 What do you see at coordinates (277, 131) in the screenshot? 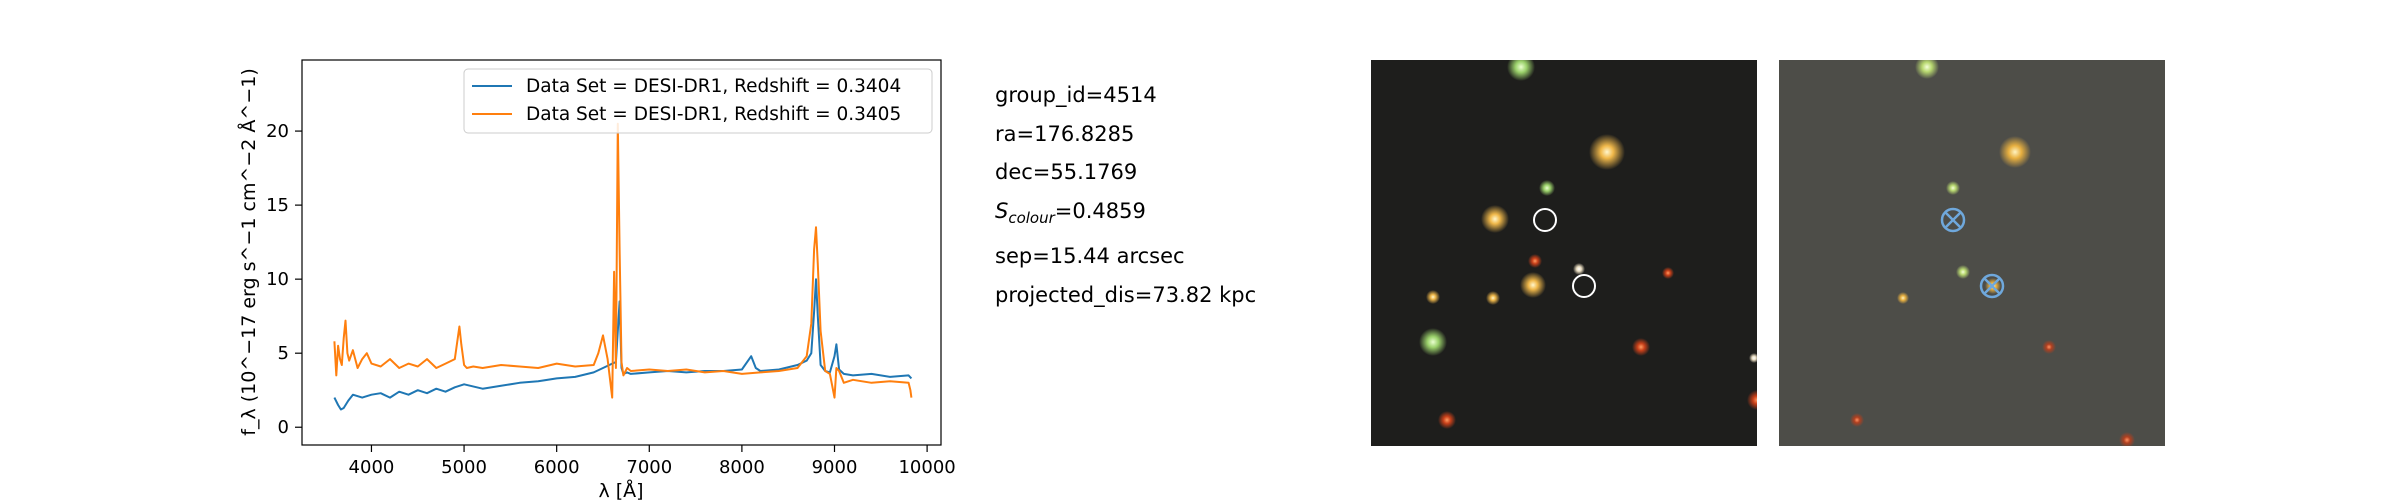
I see `y-tick-label: 20` at bounding box center [277, 131].